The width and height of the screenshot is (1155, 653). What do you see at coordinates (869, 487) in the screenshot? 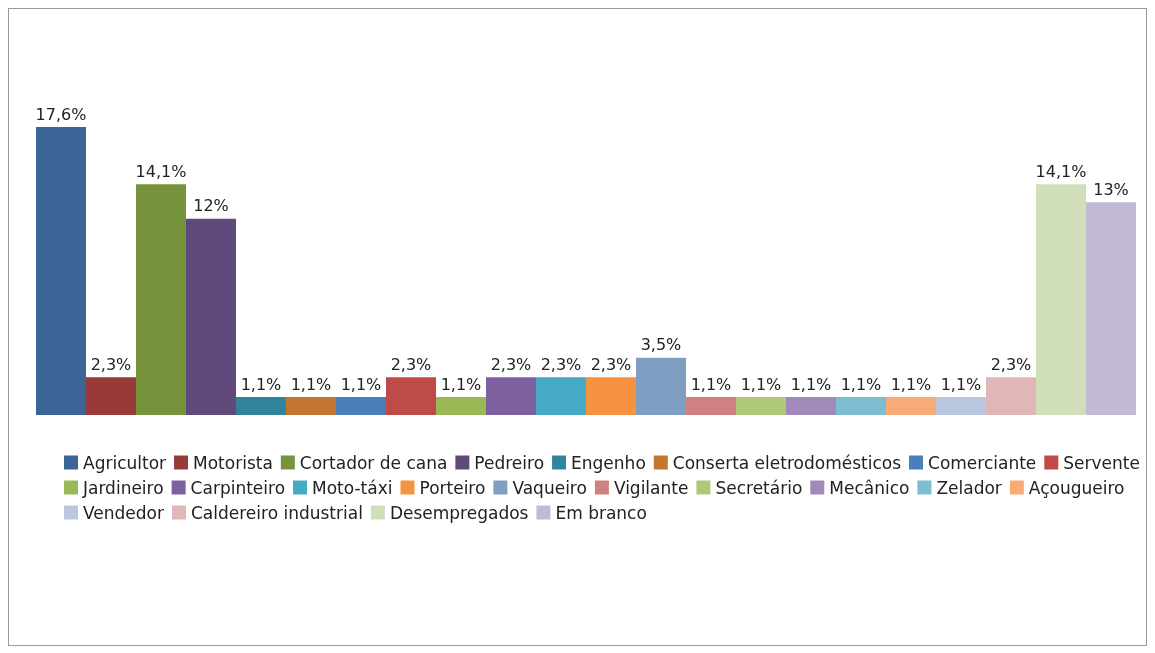
I see `legend-label: Mecânico` at bounding box center [869, 487].